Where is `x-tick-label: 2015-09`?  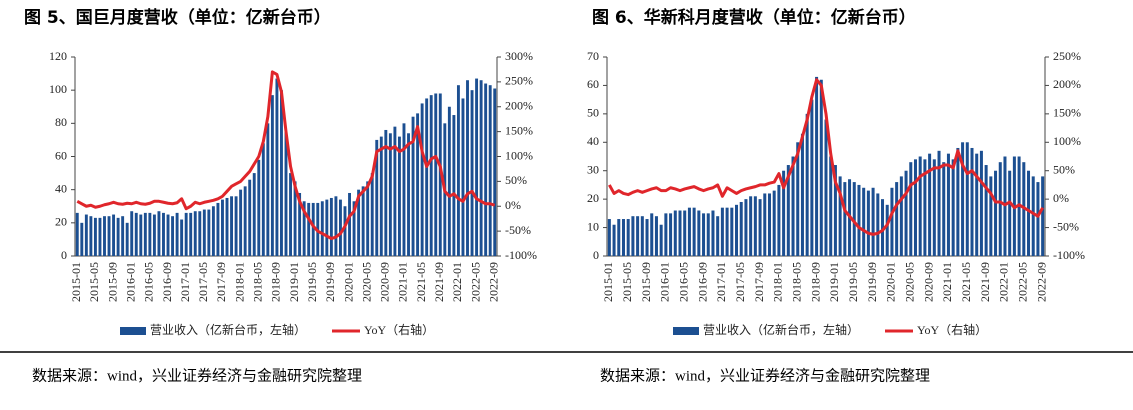
x-tick-label: 2015-09 is located at coordinates (112, 282).